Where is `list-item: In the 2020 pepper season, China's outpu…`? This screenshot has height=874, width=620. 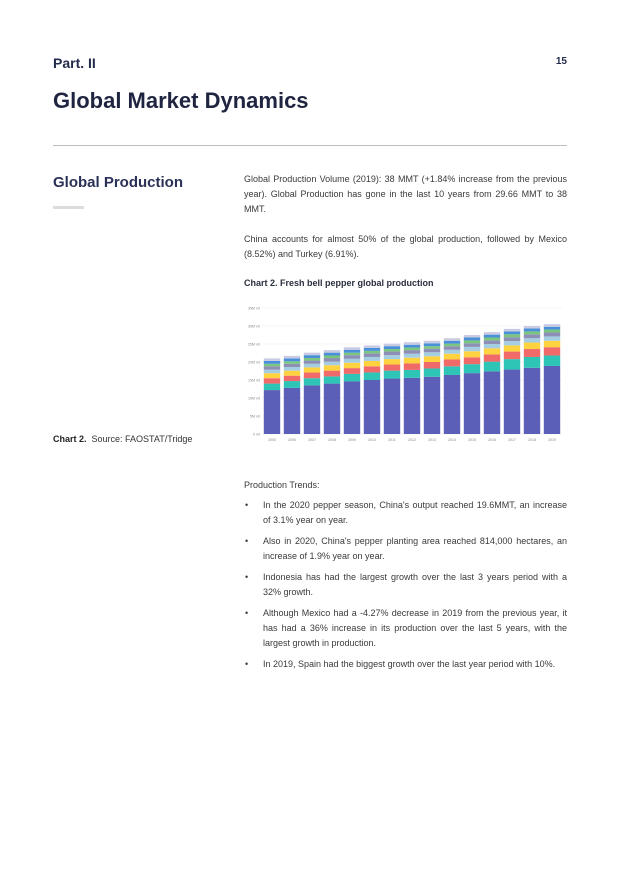
list-item: In the 2020 pepper season, China's outpu… is located at coordinates (405, 513).